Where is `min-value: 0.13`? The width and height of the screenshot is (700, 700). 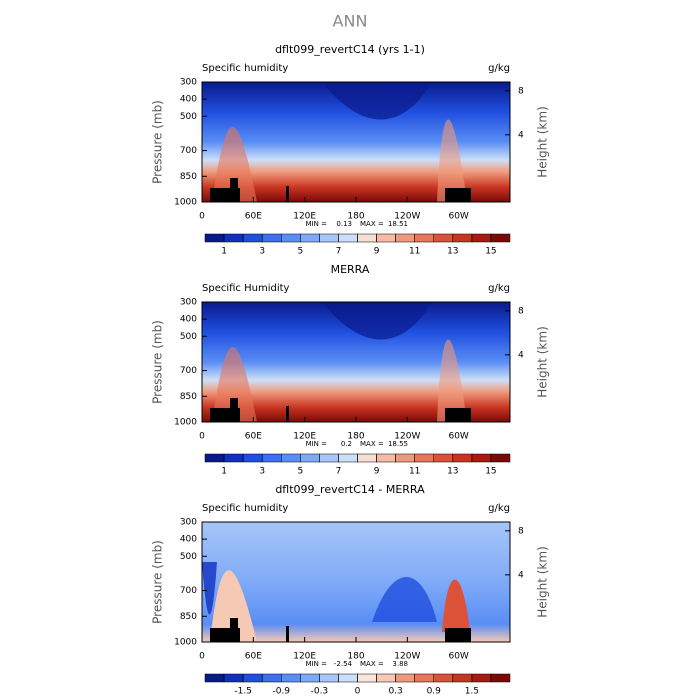 min-value: 0.13 is located at coordinates (344, 224).